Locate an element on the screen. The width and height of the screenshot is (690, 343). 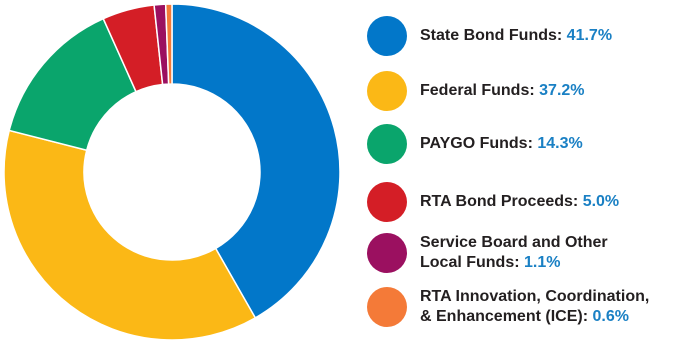
legend-value-federal-funds: 37.2% is located at coordinates (562, 90).